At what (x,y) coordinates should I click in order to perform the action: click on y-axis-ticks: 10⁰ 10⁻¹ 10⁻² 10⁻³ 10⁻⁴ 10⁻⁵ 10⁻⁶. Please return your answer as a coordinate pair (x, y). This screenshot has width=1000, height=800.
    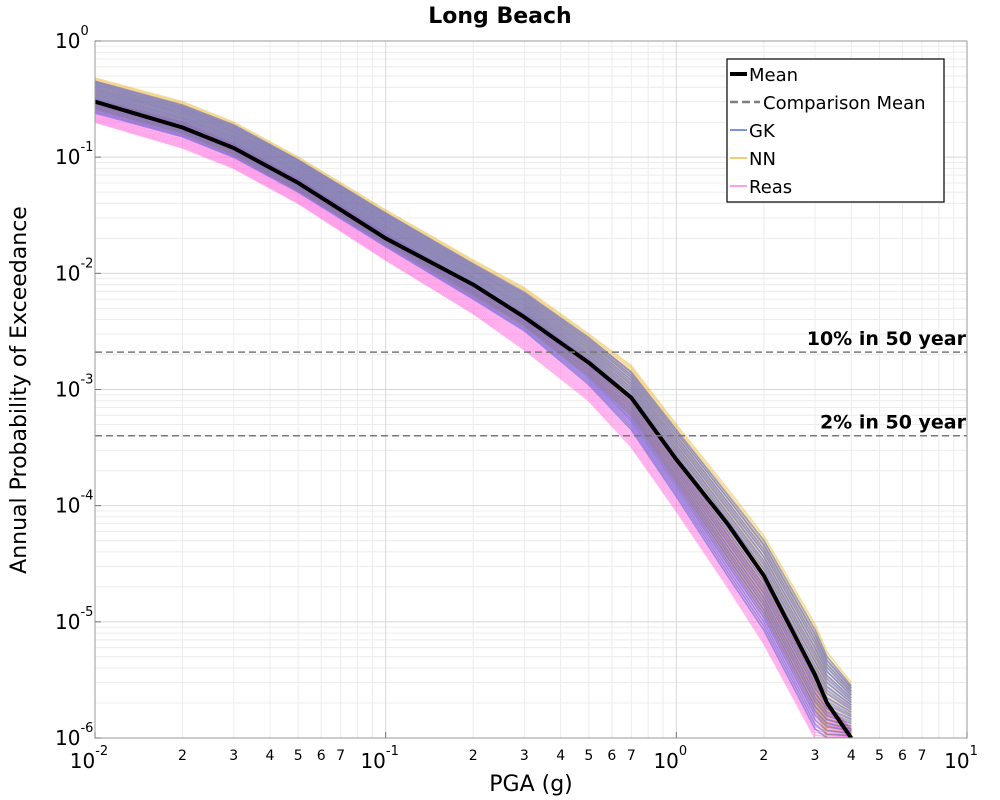
    Looking at the image, I should click on (78, 387).